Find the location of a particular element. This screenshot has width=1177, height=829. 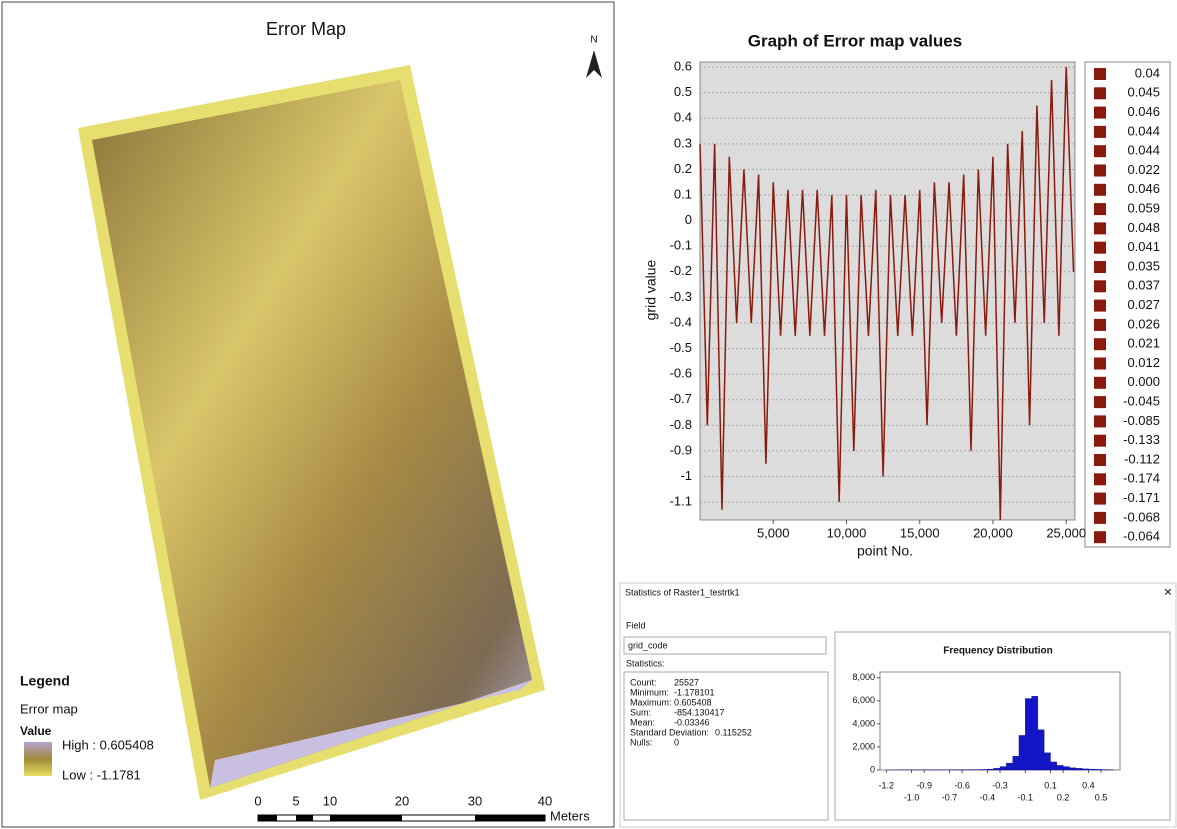

x-tick-label: 0.1 is located at coordinates (1050, 785).